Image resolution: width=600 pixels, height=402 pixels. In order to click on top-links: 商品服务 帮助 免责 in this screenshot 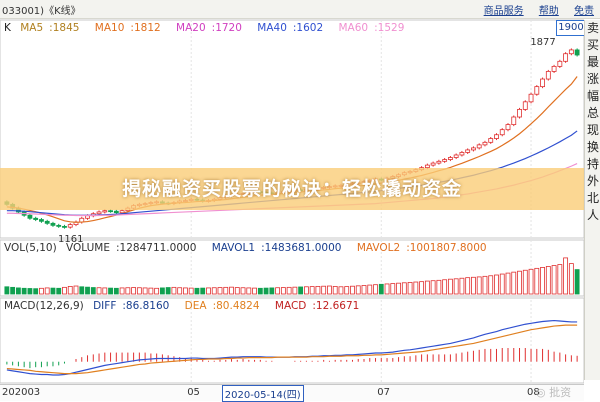, I will do `click(533, 9)`.